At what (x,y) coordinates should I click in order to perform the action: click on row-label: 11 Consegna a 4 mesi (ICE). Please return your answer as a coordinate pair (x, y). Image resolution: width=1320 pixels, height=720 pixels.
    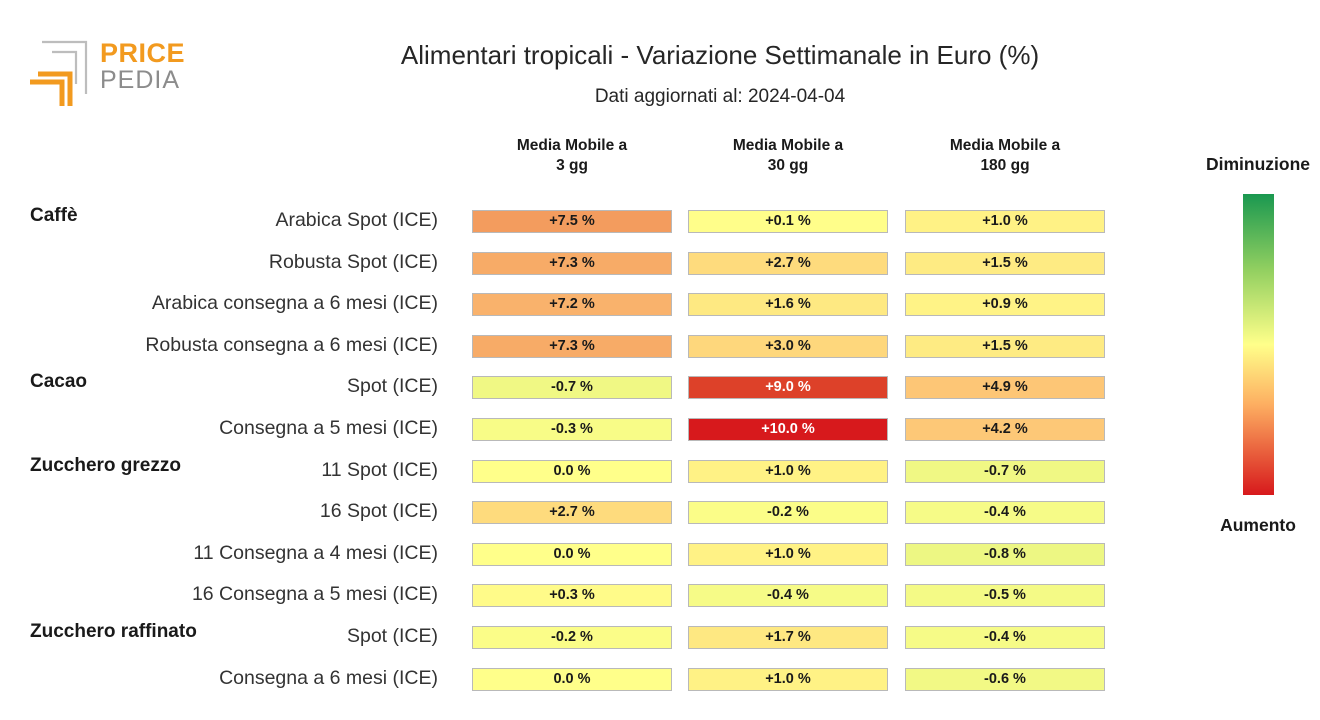
    Looking at the image, I should click on (315, 552).